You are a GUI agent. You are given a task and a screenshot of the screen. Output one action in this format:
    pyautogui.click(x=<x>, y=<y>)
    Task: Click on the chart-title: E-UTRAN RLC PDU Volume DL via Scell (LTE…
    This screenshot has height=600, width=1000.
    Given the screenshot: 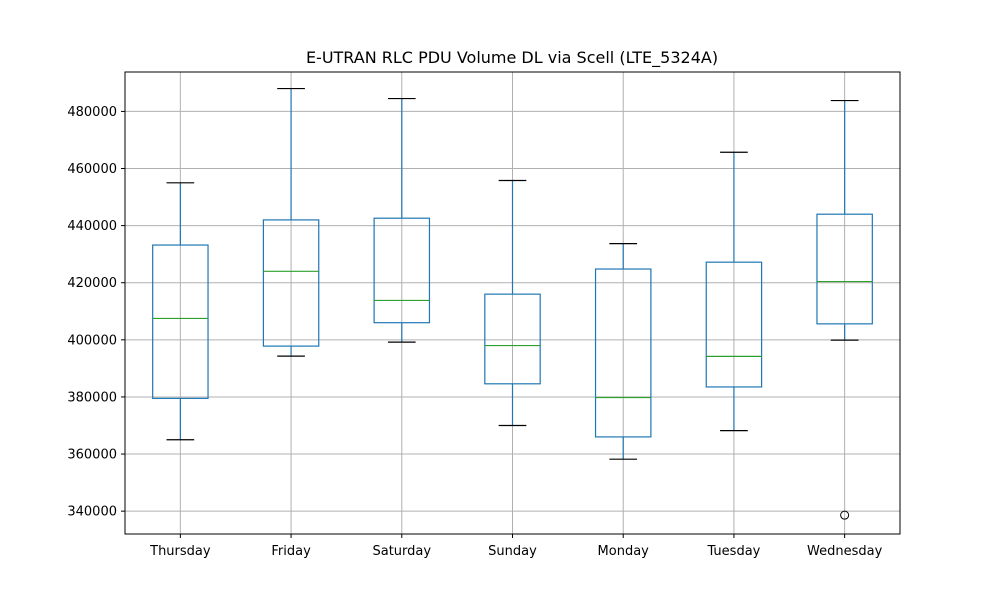 What is the action you would take?
    pyautogui.click(x=512, y=58)
    